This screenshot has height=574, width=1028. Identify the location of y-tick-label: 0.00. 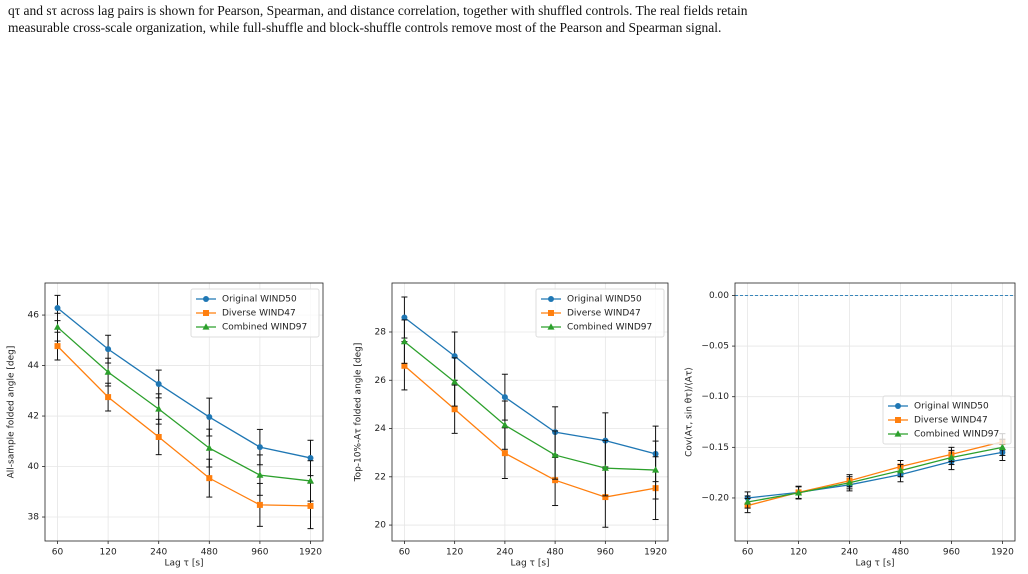
(719, 296).